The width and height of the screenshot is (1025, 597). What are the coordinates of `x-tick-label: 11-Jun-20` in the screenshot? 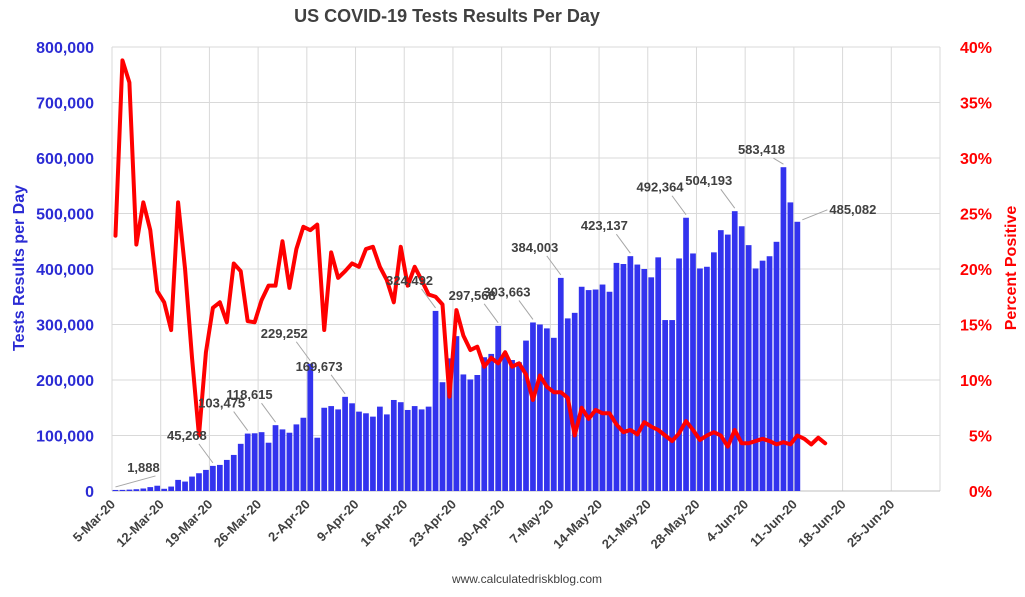 It's located at (773, 523).